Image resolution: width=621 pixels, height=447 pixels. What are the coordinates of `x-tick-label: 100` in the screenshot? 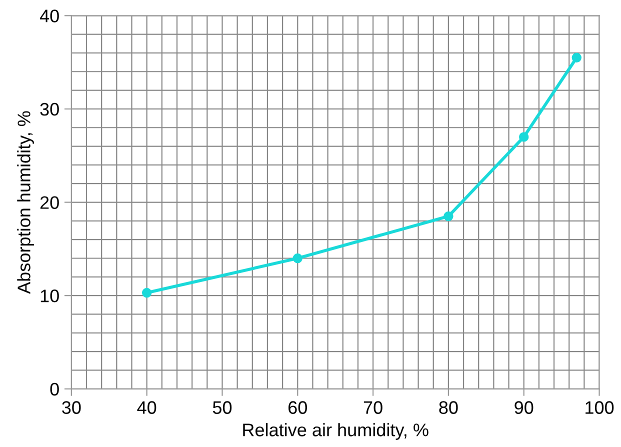 It's located at (600, 407).